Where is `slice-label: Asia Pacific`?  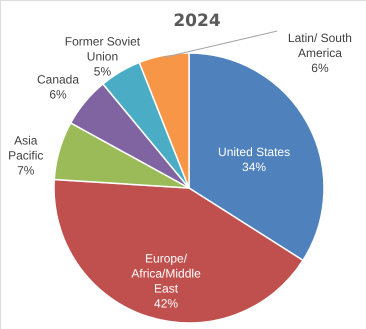 slice-label: Asia Pacific is located at coordinates (26, 148).